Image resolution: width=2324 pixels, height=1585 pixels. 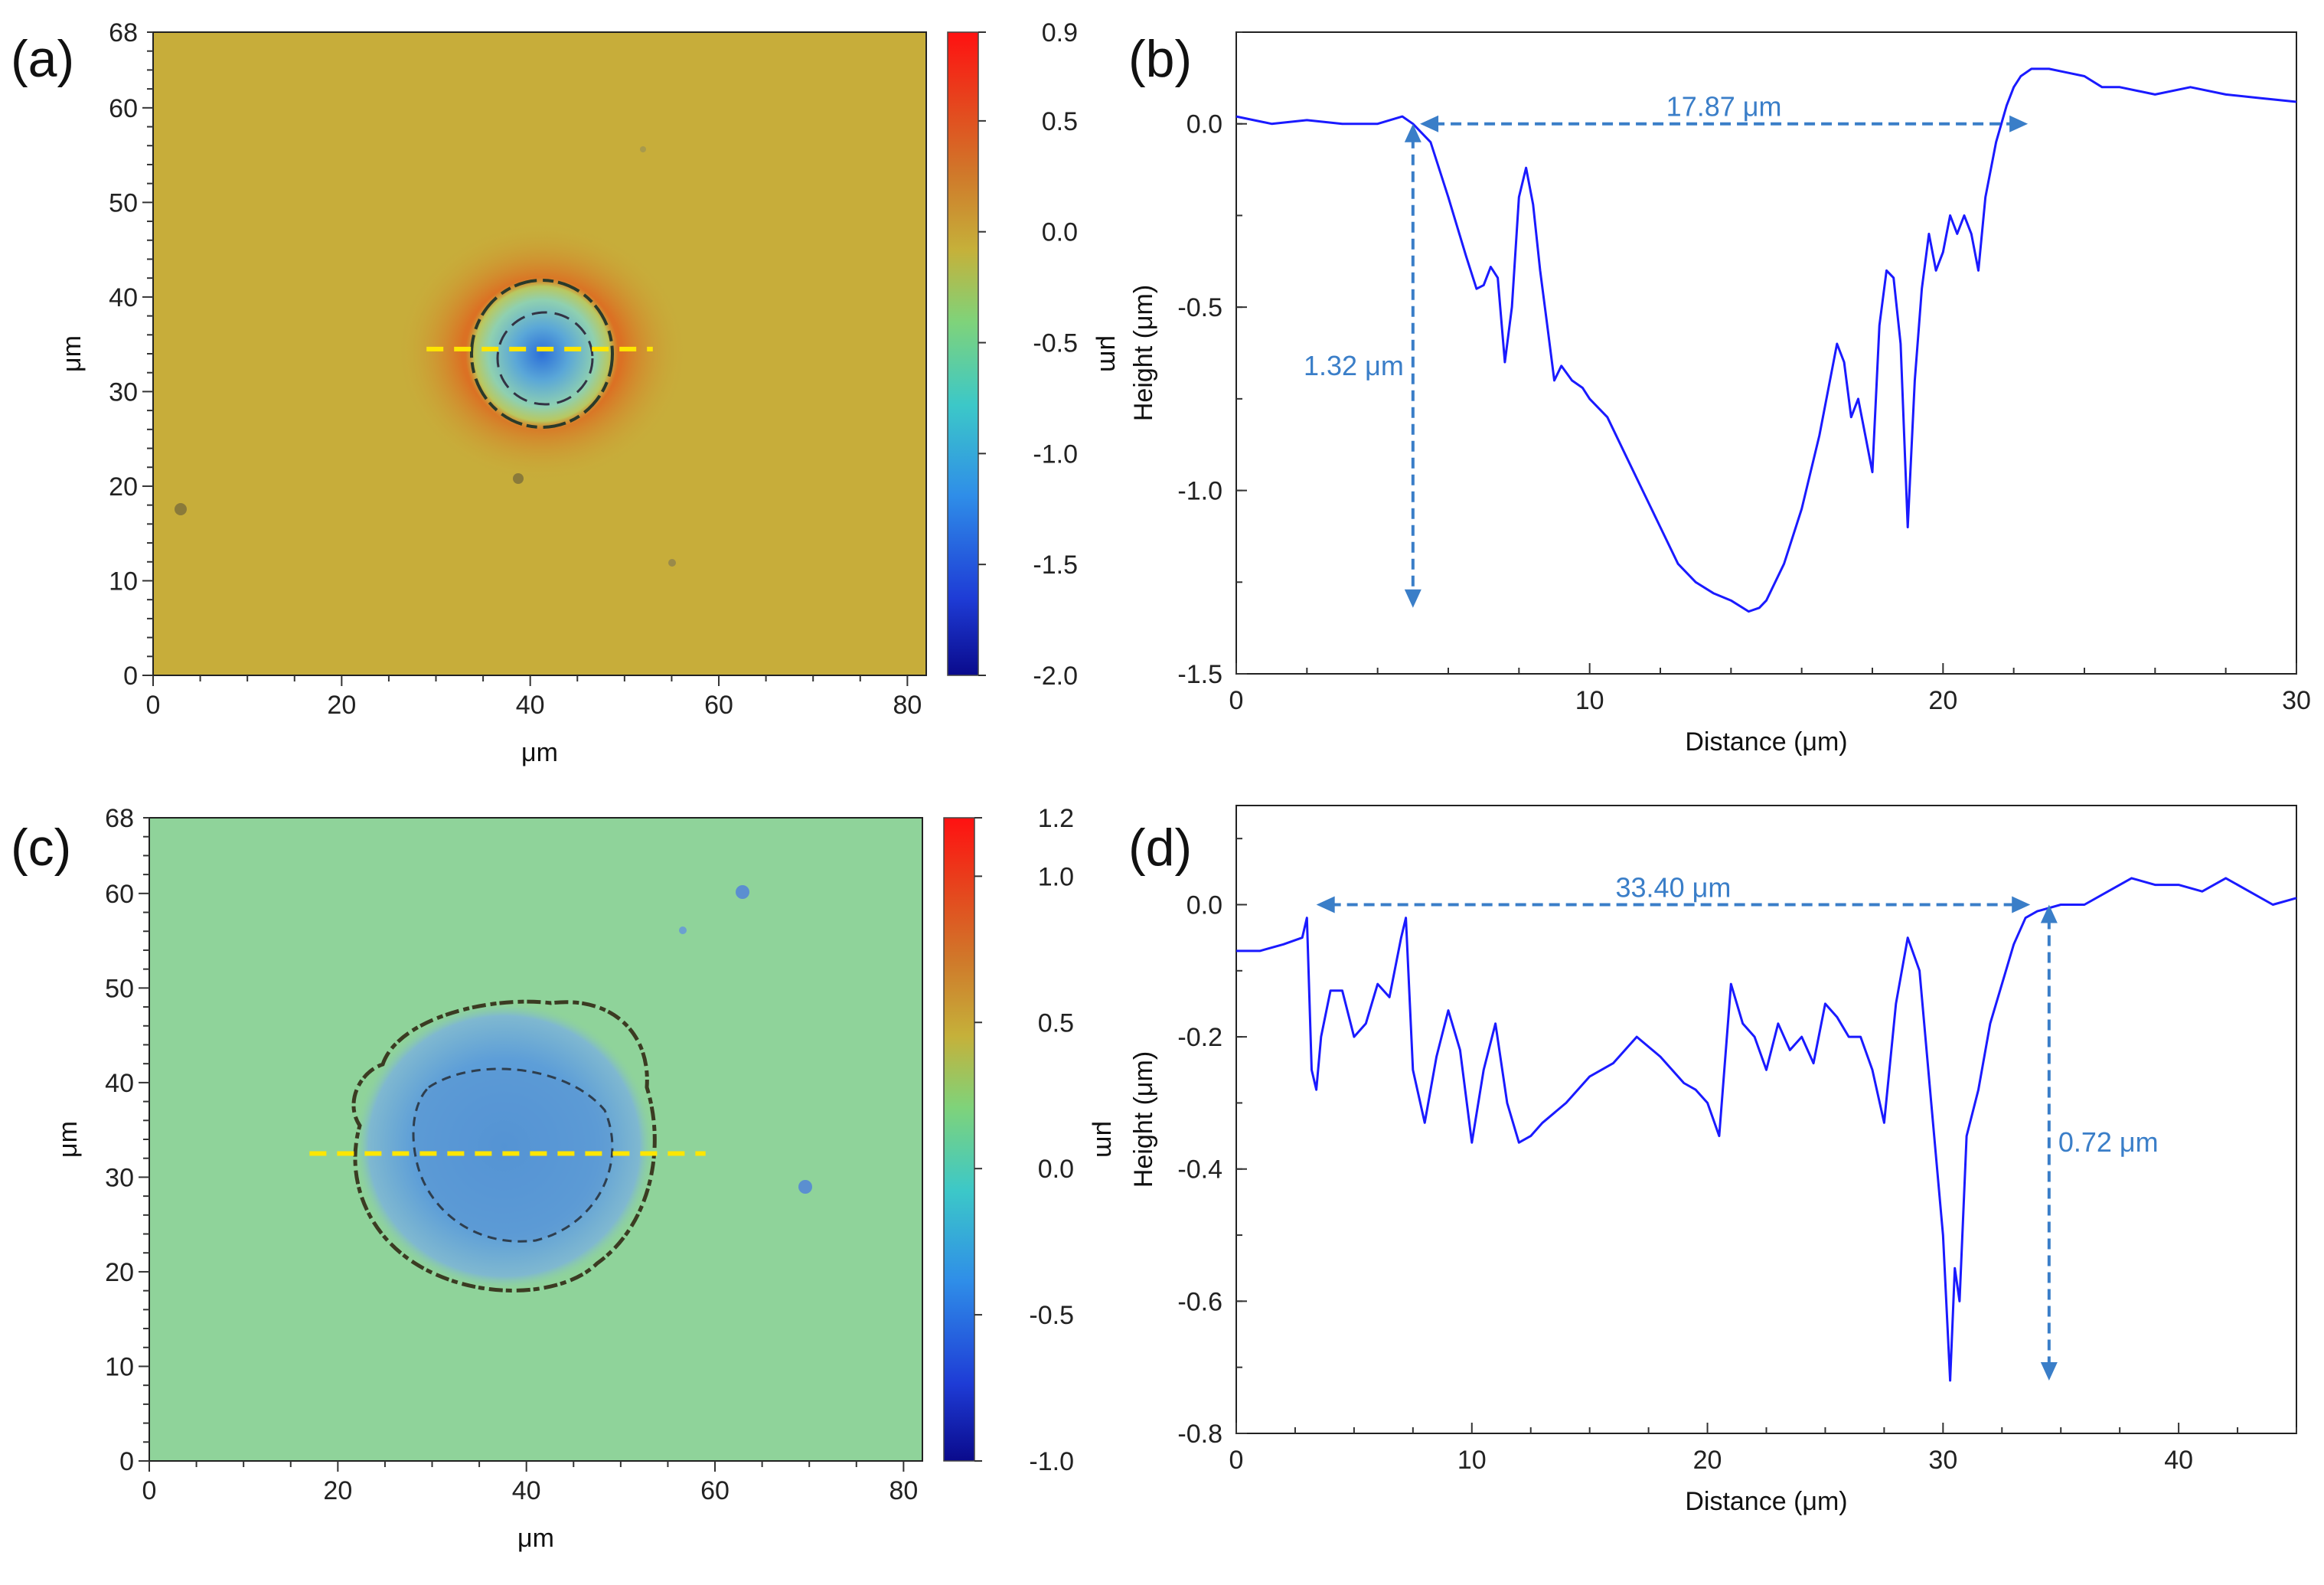 I want to click on map-a-crater, so click(x=542, y=353).